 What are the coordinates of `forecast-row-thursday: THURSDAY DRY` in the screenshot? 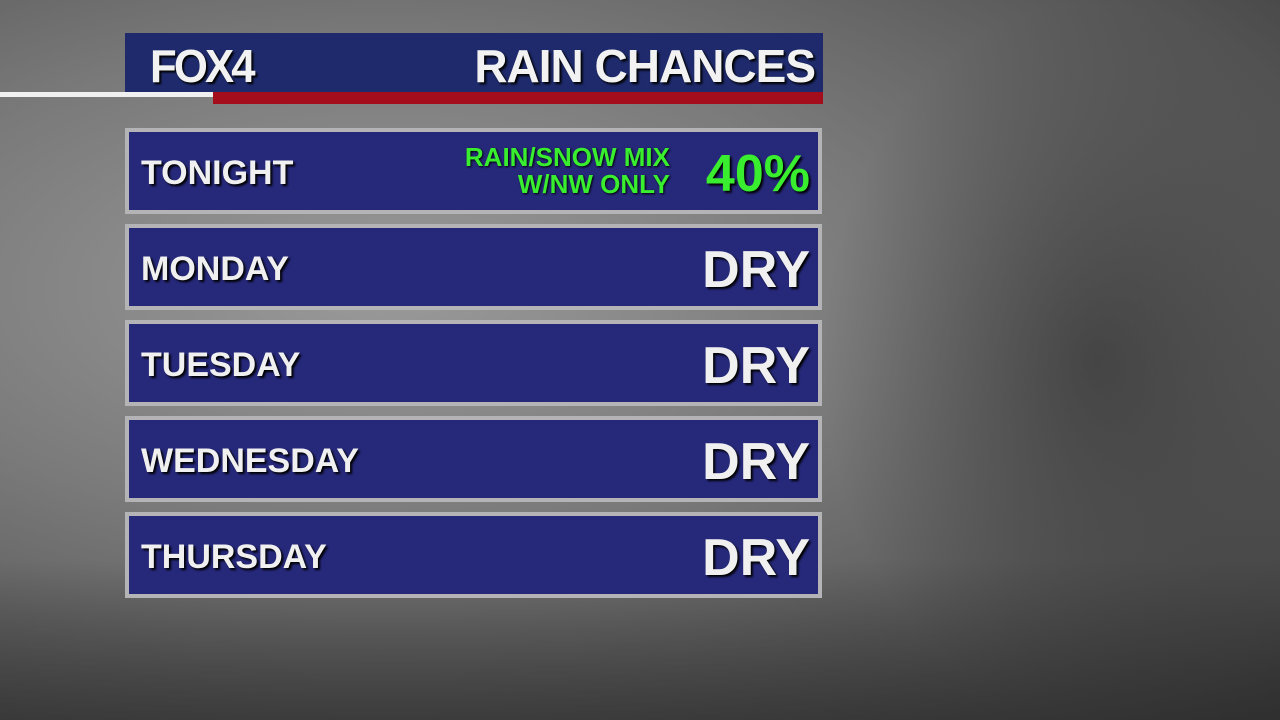 It's located at (473, 555).